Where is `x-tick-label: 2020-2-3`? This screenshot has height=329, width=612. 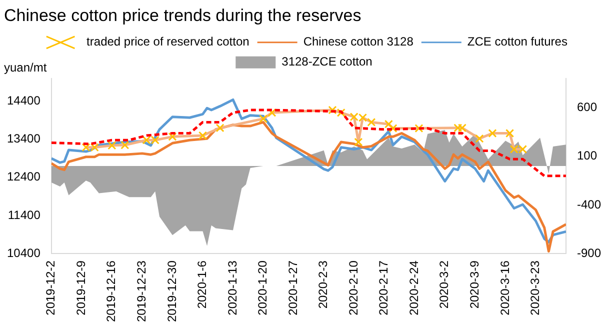 x-tick-label: 2020-2-3 is located at coordinates (323, 284).